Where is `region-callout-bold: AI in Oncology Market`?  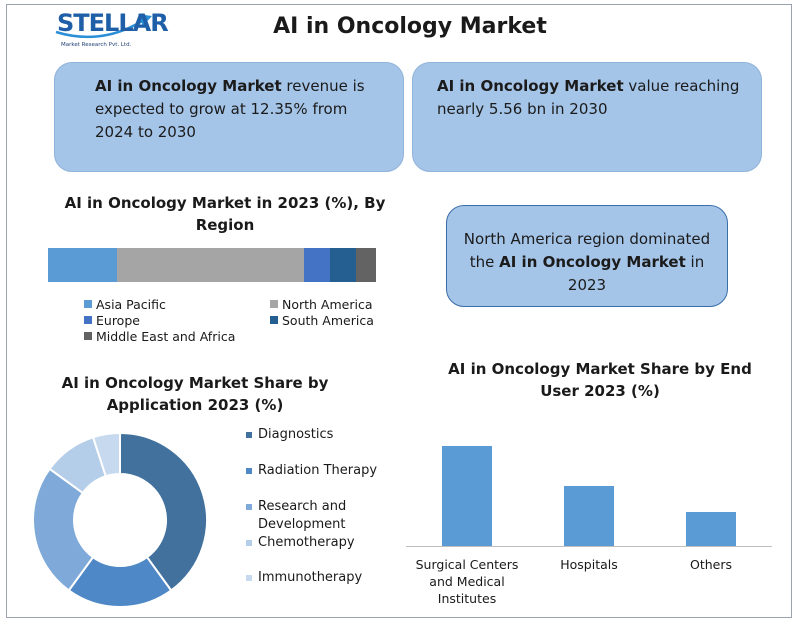
region-callout-bold: AI in Oncology Market is located at coordinates (592, 262).